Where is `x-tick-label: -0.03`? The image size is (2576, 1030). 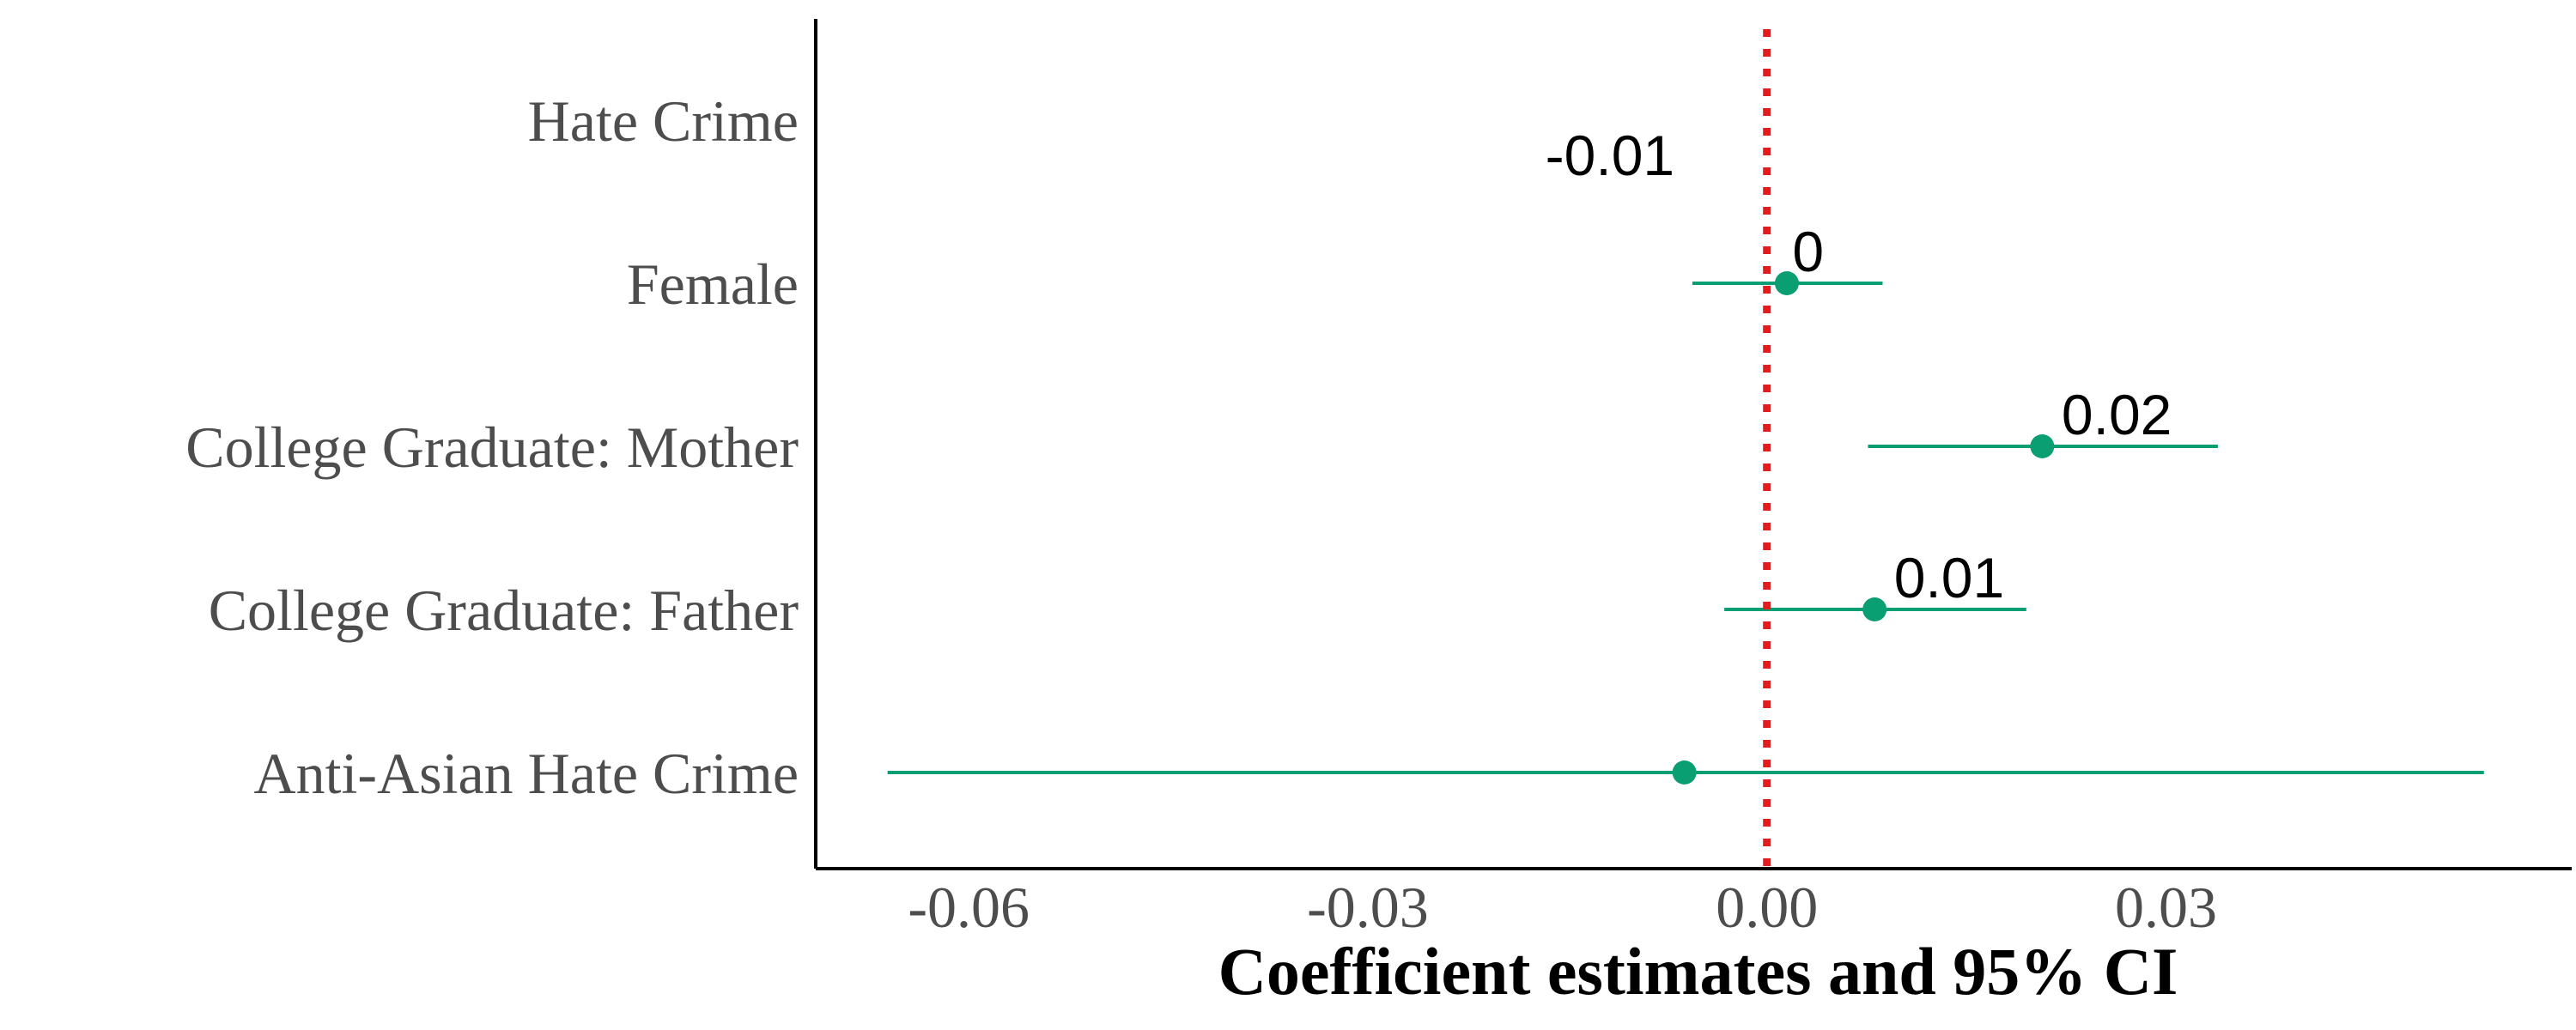 x-tick-label: -0.03 is located at coordinates (1368, 907).